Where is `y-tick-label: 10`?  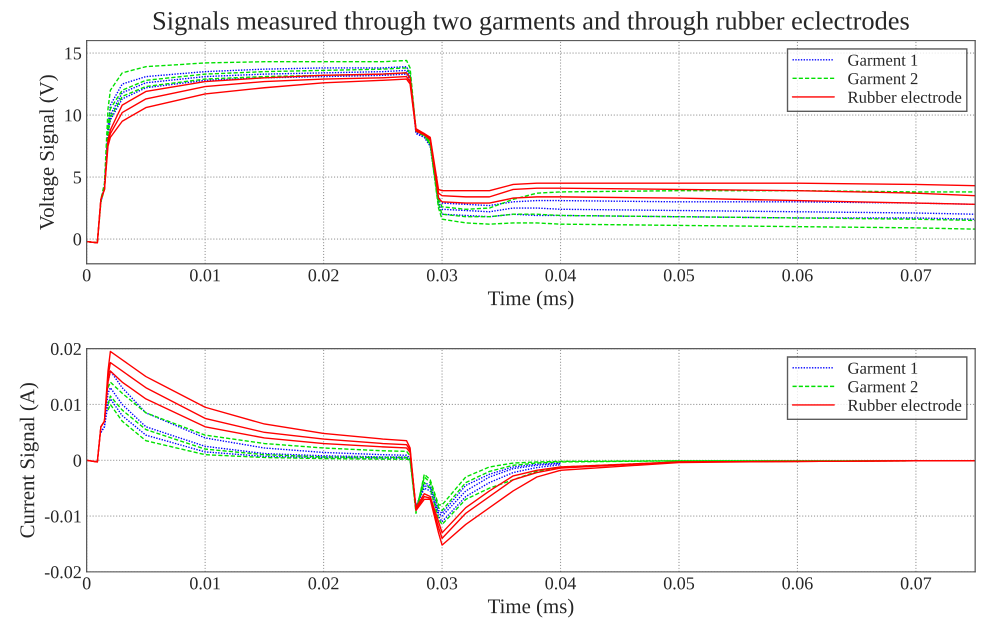
y-tick-label: 10 is located at coordinates (73, 115).